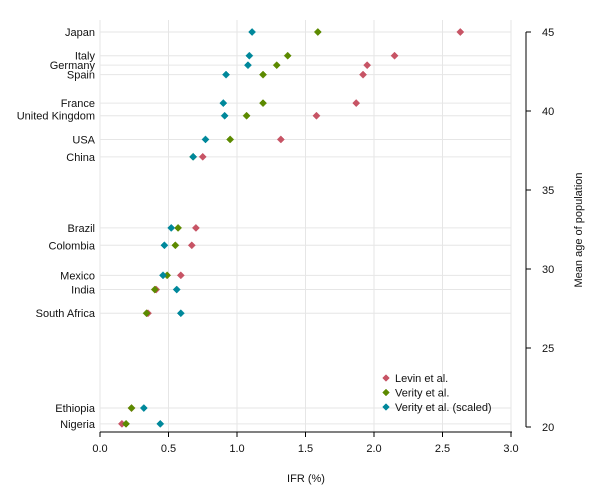 The width and height of the screenshot is (600, 500). Describe the element at coordinates (72, 246) in the screenshot. I see `country-label: Colombia` at that location.